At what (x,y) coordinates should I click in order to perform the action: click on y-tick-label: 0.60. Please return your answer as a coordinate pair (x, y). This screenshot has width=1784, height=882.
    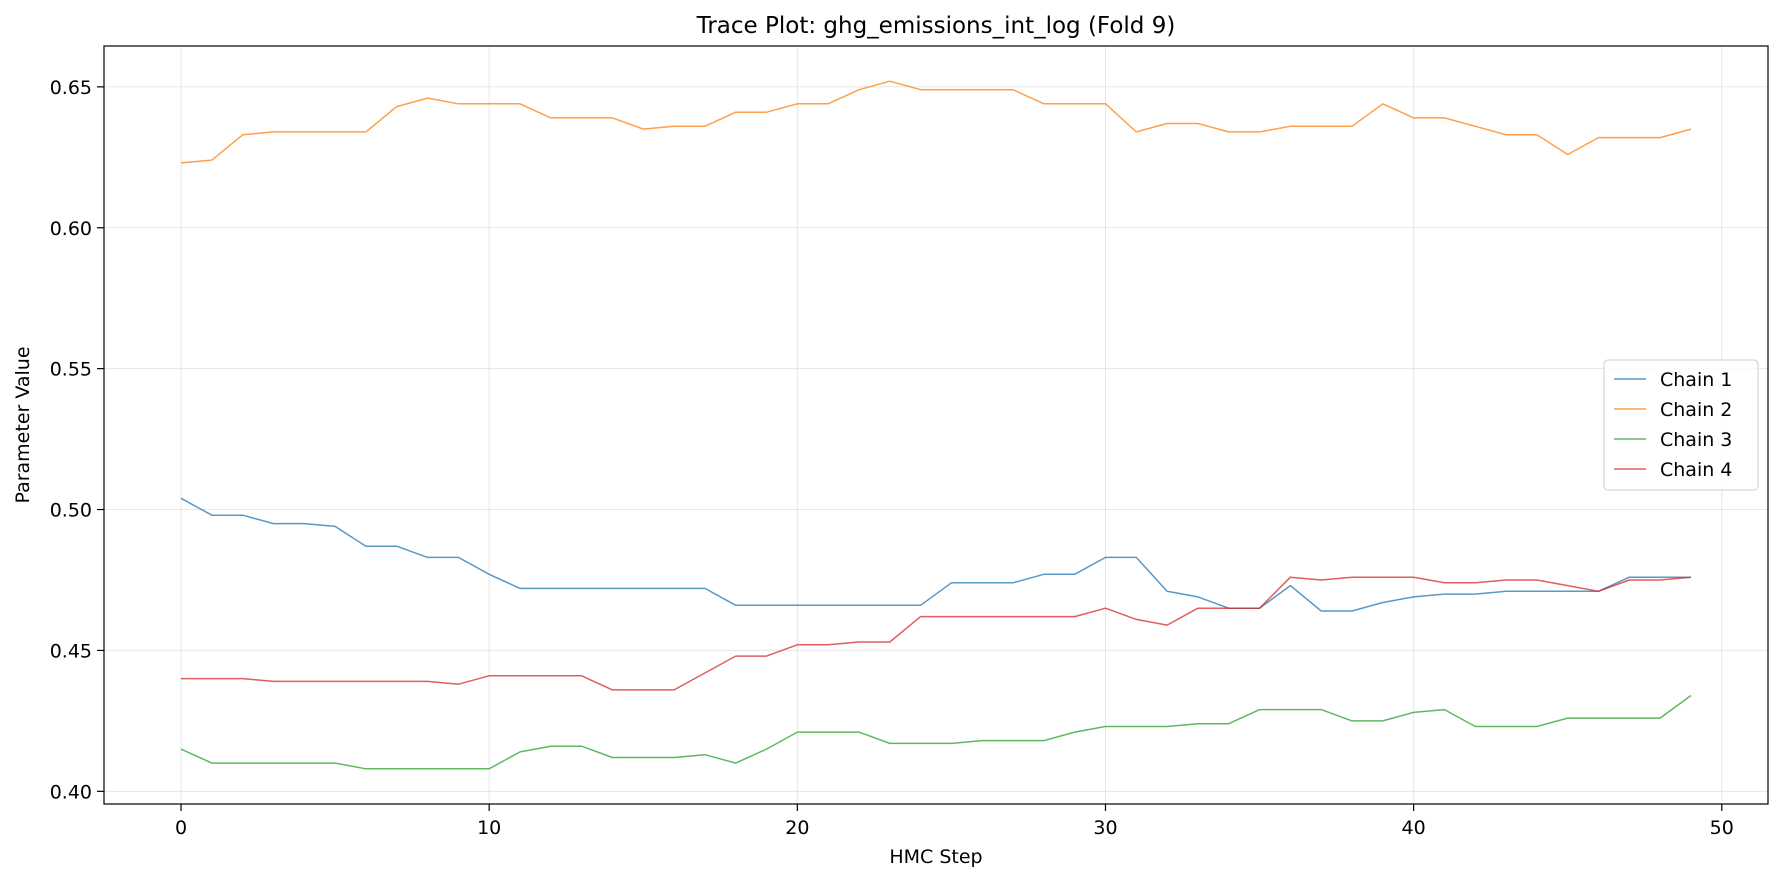
    Looking at the image, I should click on (71, 229).